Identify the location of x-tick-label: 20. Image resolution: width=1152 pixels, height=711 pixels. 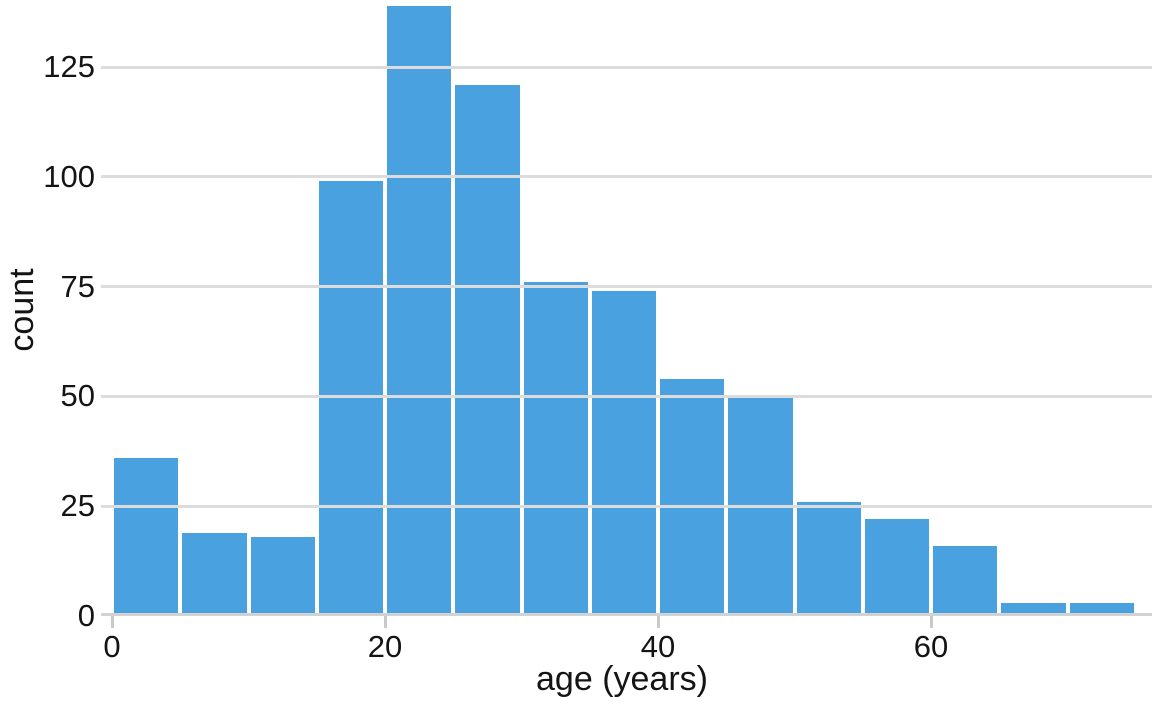
(385, 646).